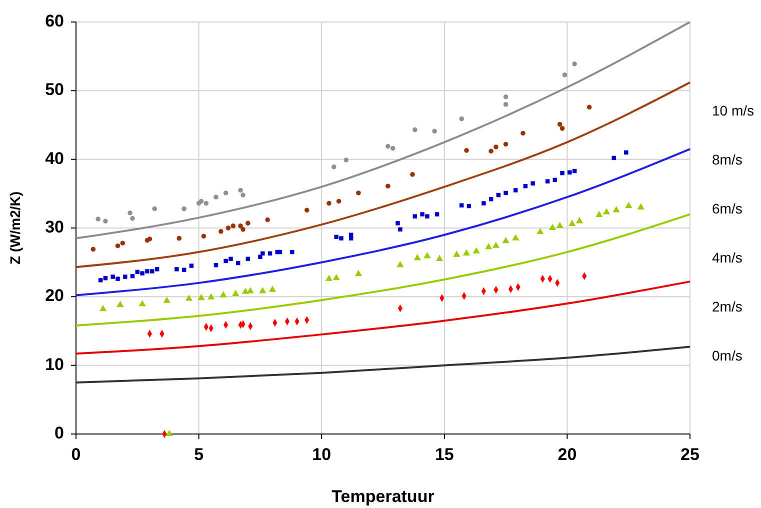  What do you see at coordinates (727, 160) in the screenshot?
I see `text: 8m/s` at bounding box center [727, 160].